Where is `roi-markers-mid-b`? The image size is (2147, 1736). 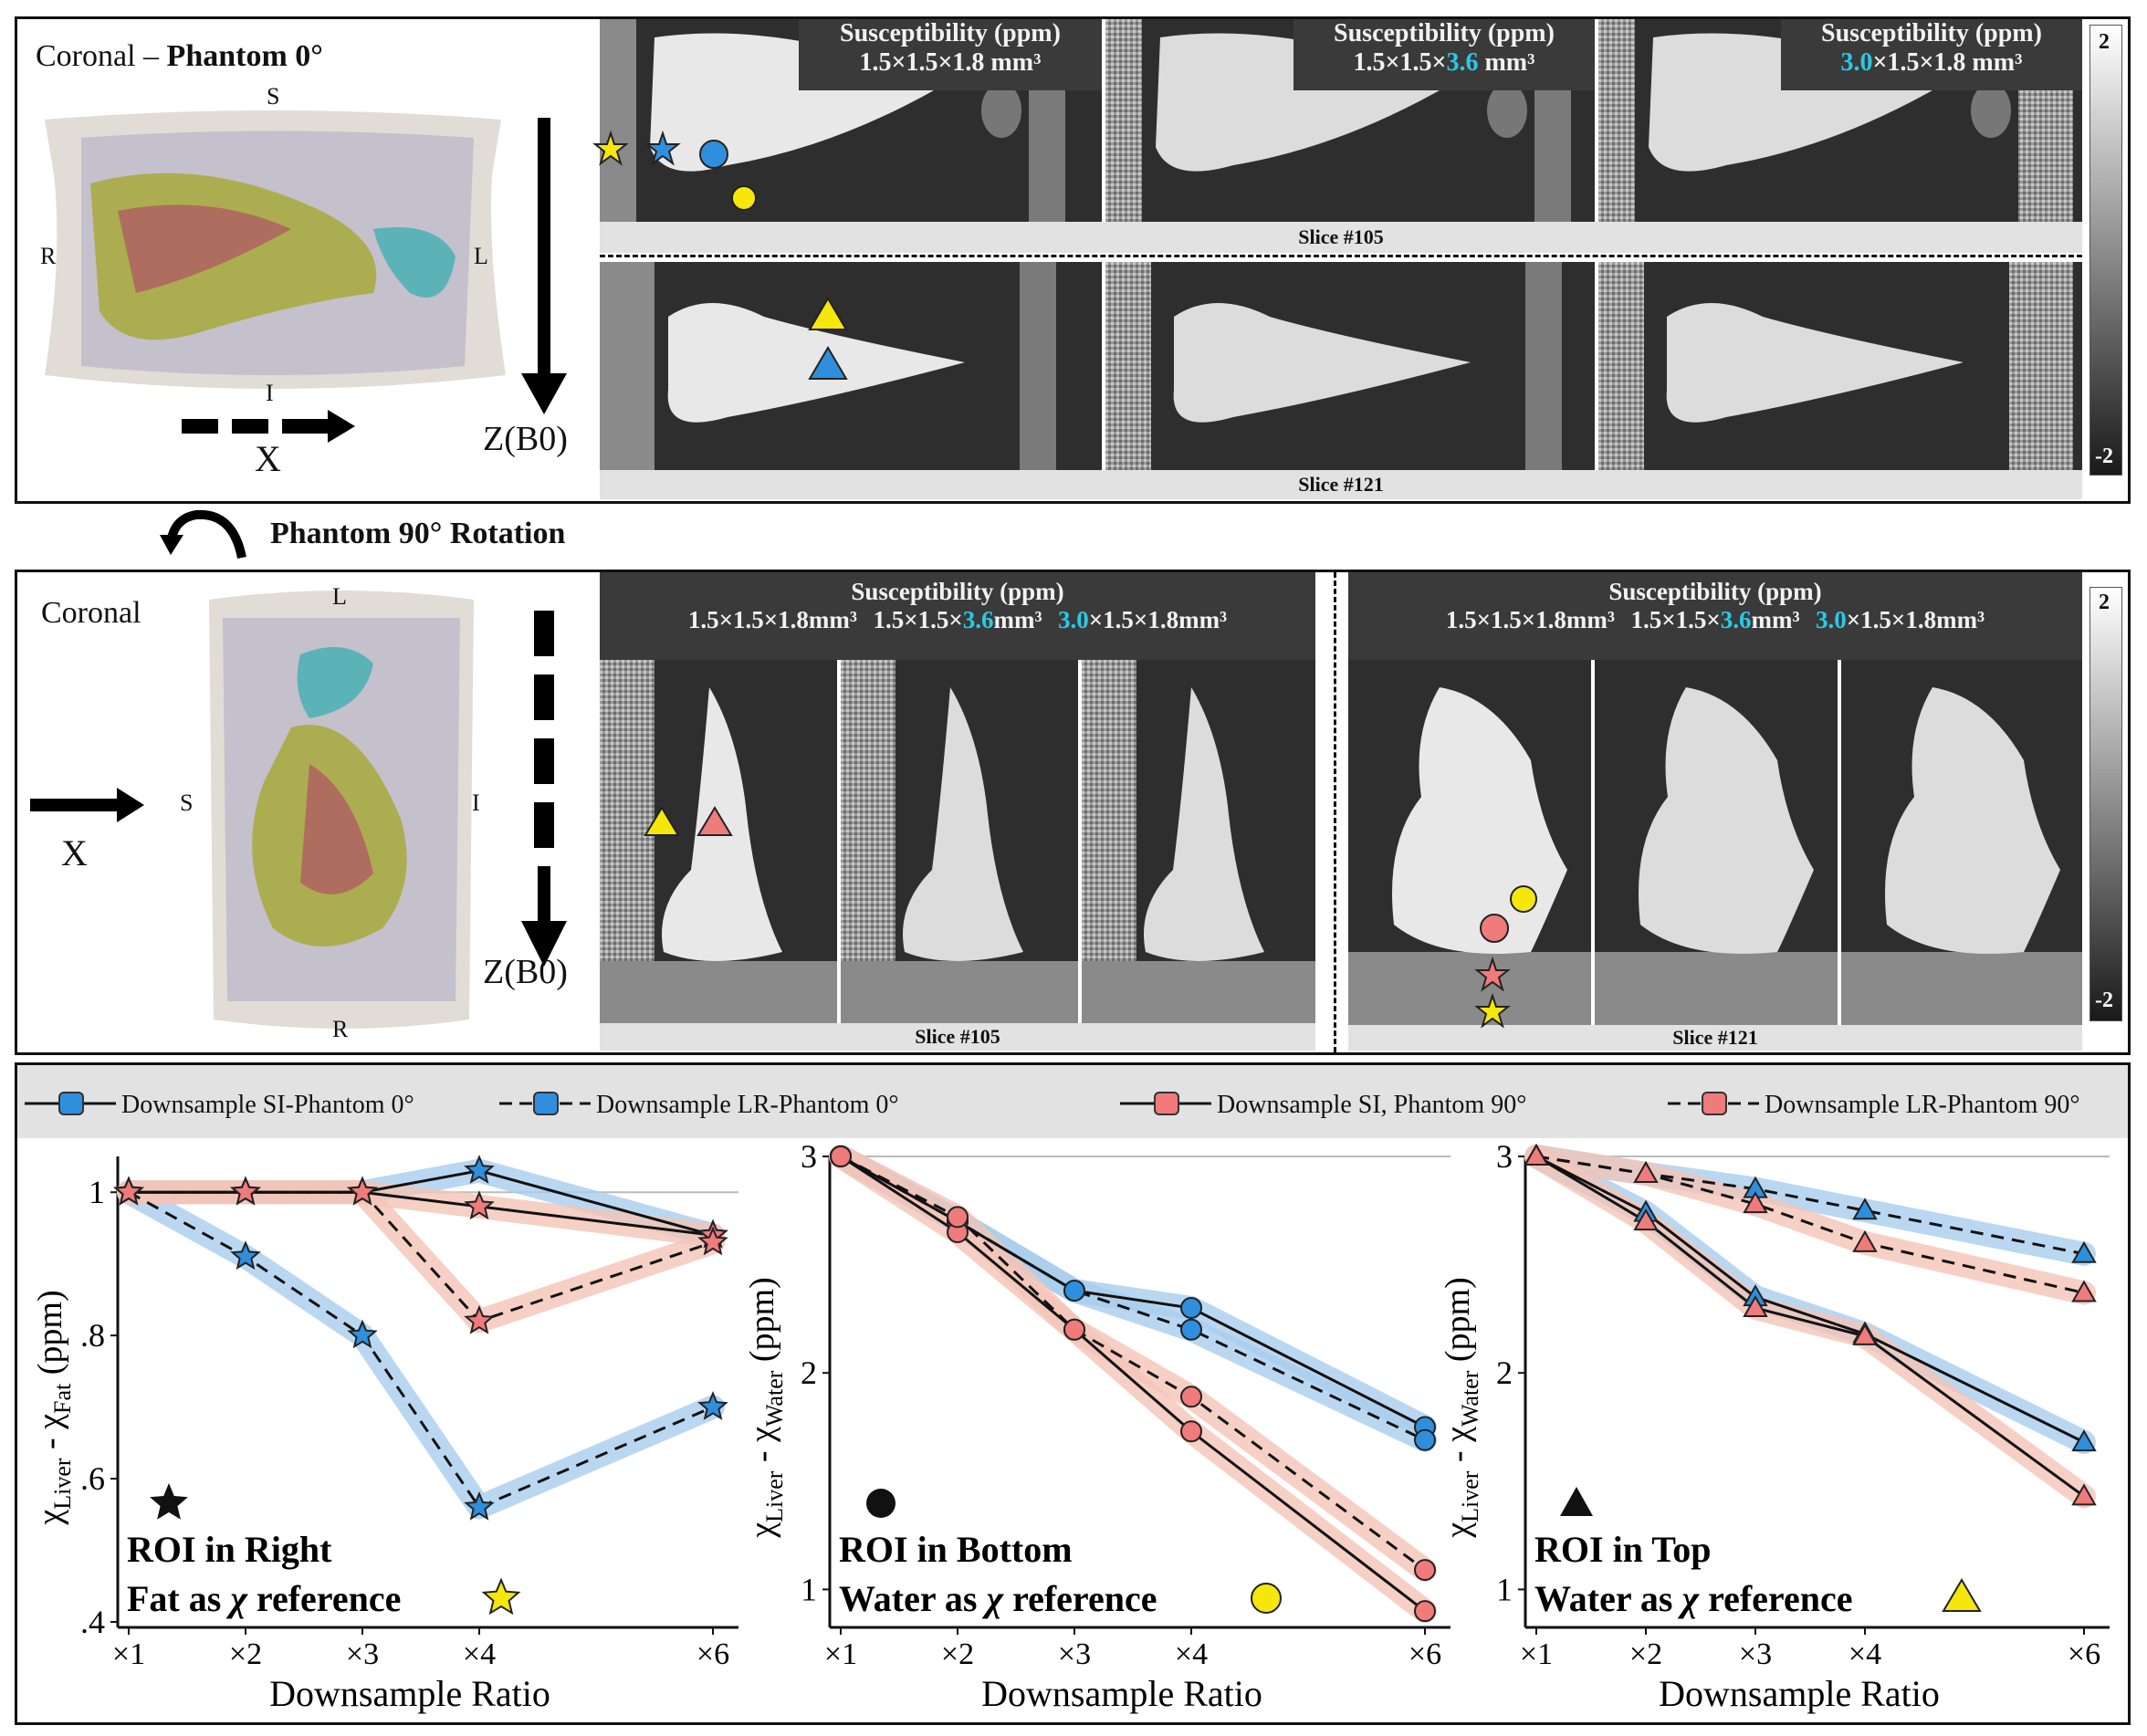 roi-markers-mid-b is located at coordinates (1505, 957).